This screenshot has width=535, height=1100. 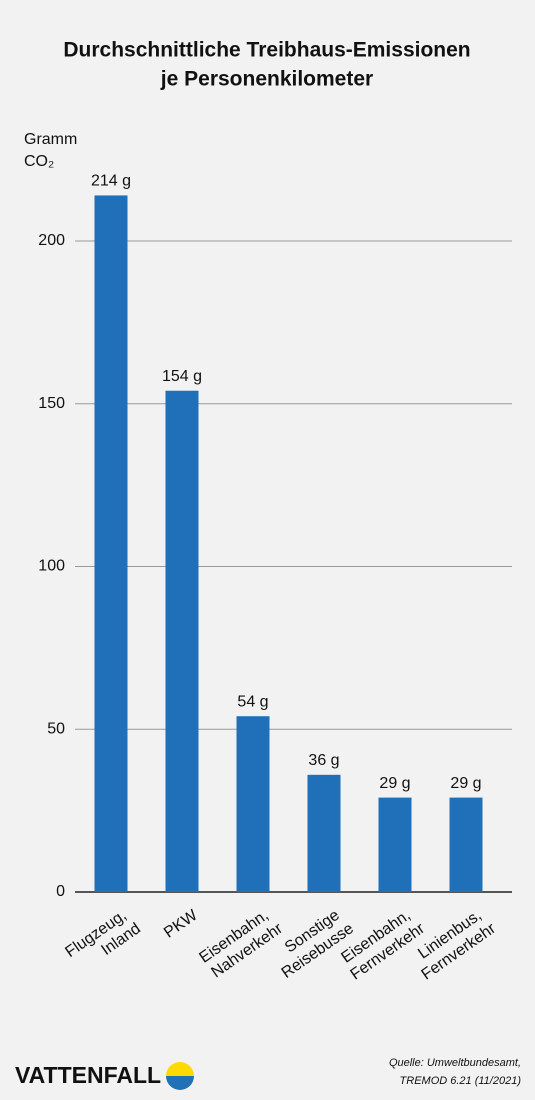 I want to click on value-label: 36 g, so click(x=323, y=760).